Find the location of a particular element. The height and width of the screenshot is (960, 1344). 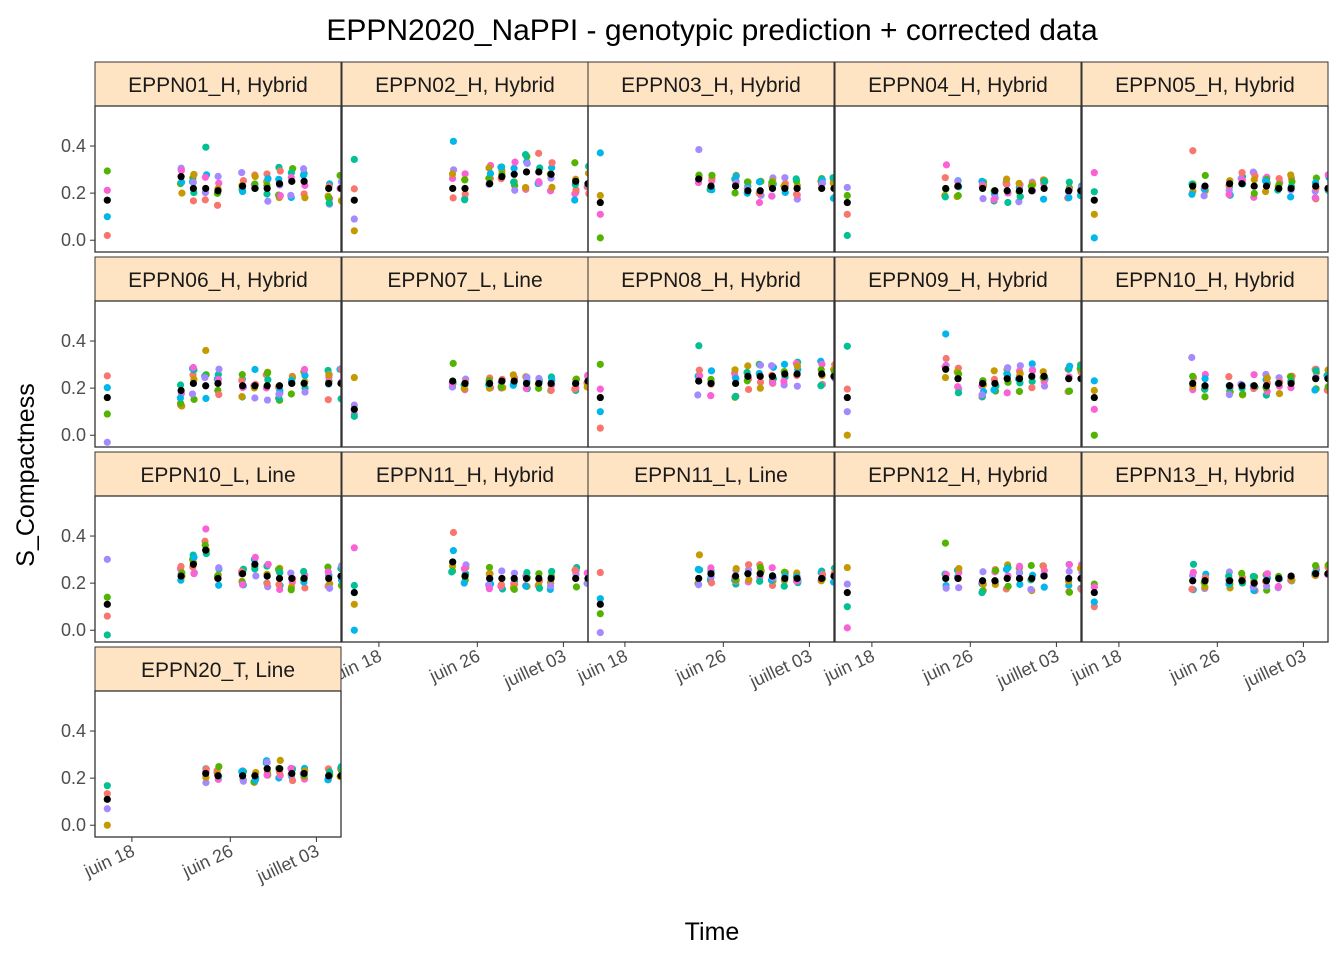

x-tick-label: juin 26 is located at coordinates (700, 665).